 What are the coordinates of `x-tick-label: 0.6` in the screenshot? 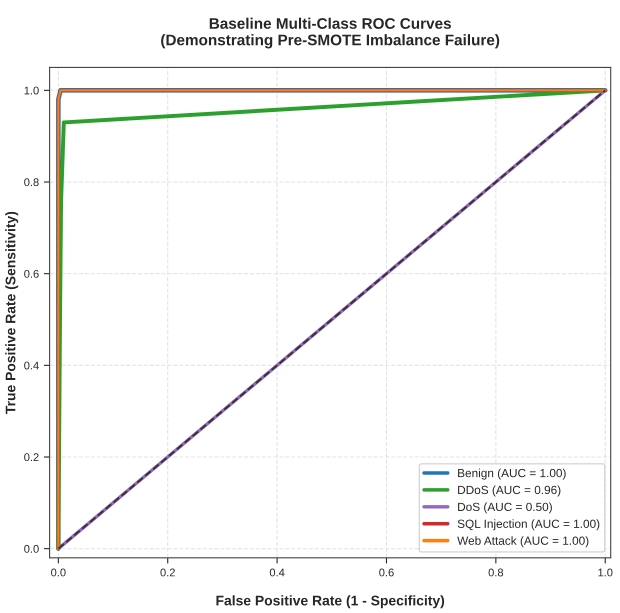 It's located at (386, 572).